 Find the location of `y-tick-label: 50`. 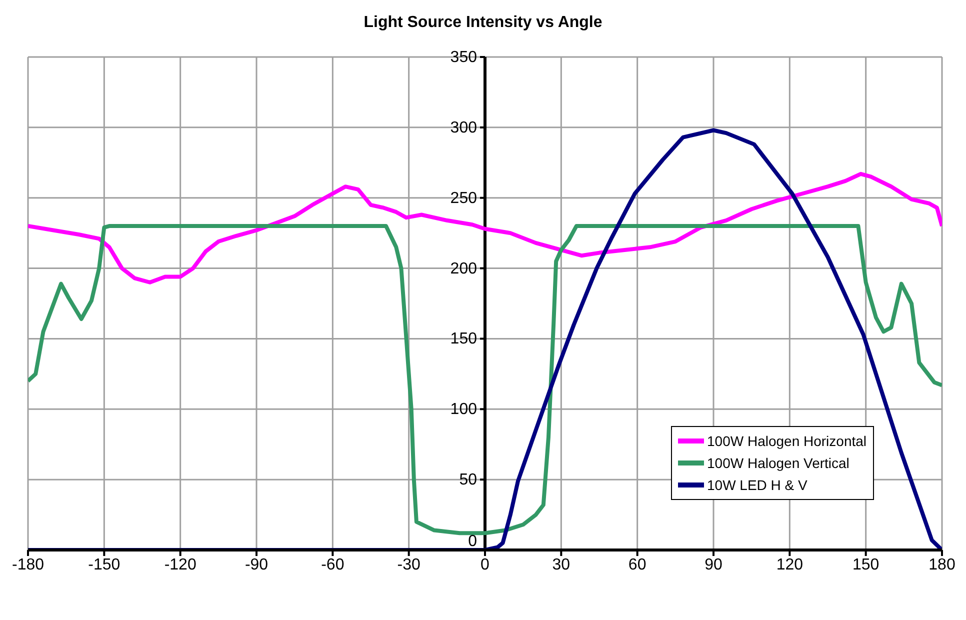

y-tick-label: 50 is located at coordinates (468, 480).